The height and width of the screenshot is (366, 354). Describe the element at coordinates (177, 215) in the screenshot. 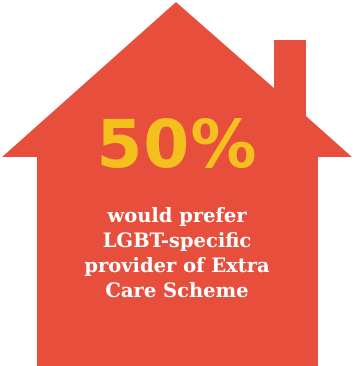

I see `caption-line-1: would prefer` at that location.